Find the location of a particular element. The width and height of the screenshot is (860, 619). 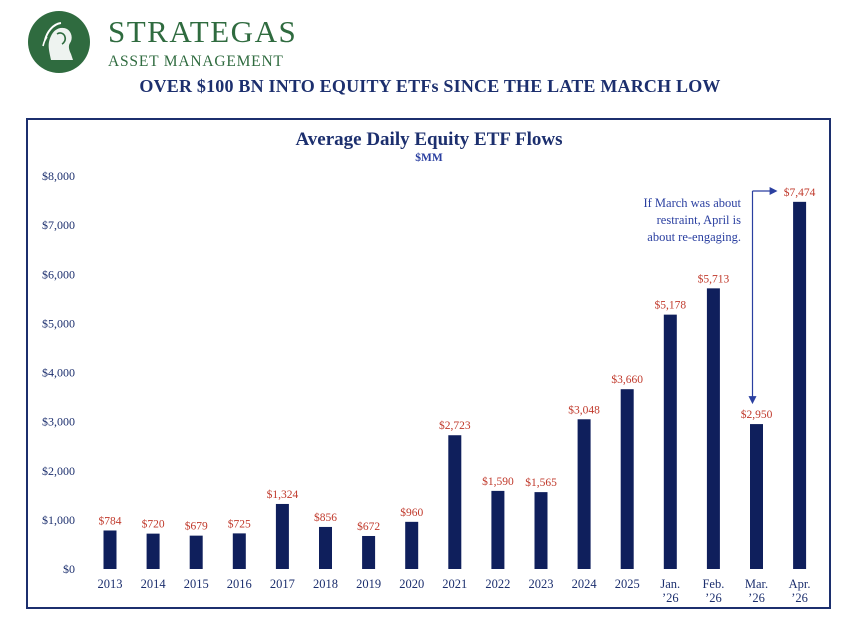

x-tick-label: Jan. is located at coordinates (670, 584).